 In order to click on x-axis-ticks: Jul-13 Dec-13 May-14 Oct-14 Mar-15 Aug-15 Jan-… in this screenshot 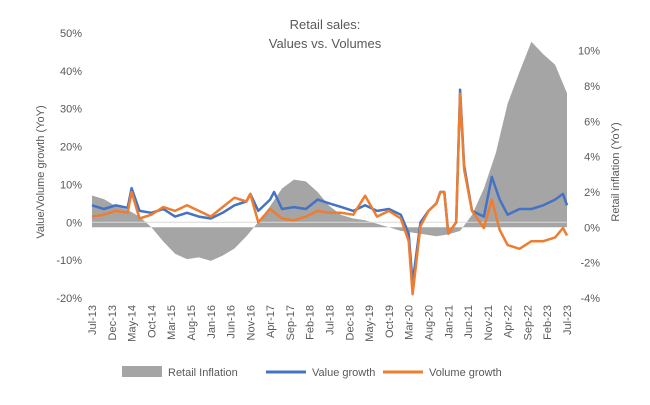, I will do `click(330, 323)`.